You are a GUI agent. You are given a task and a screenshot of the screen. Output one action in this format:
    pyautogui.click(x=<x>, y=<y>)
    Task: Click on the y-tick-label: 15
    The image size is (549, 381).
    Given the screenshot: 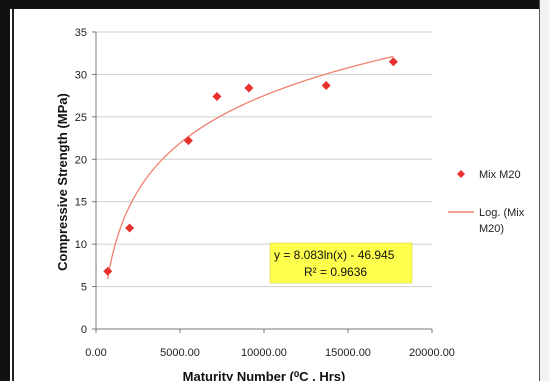 What is the action you would take?
    pyautogui.click(x=81, y=203)
    